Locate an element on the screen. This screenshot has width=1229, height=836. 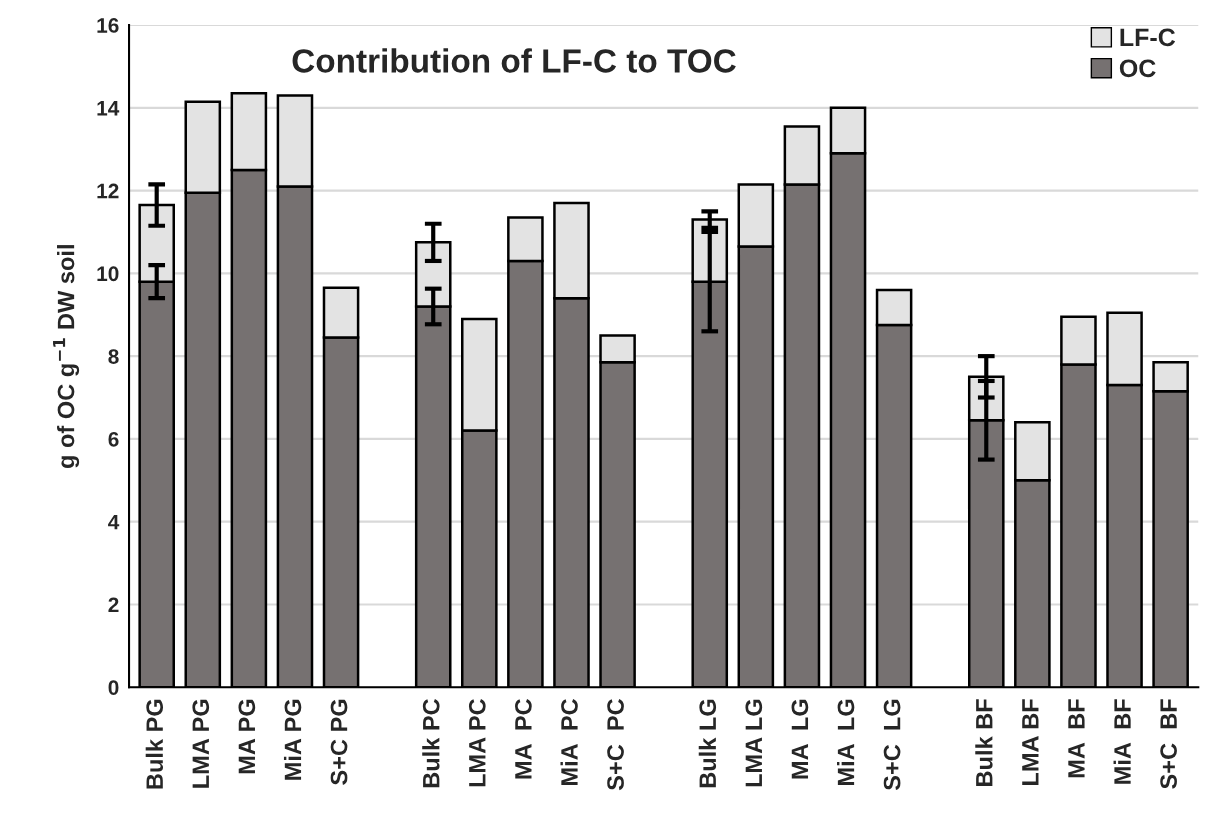
x-tick-label: MA BF is located at coordinates (1076, 738).